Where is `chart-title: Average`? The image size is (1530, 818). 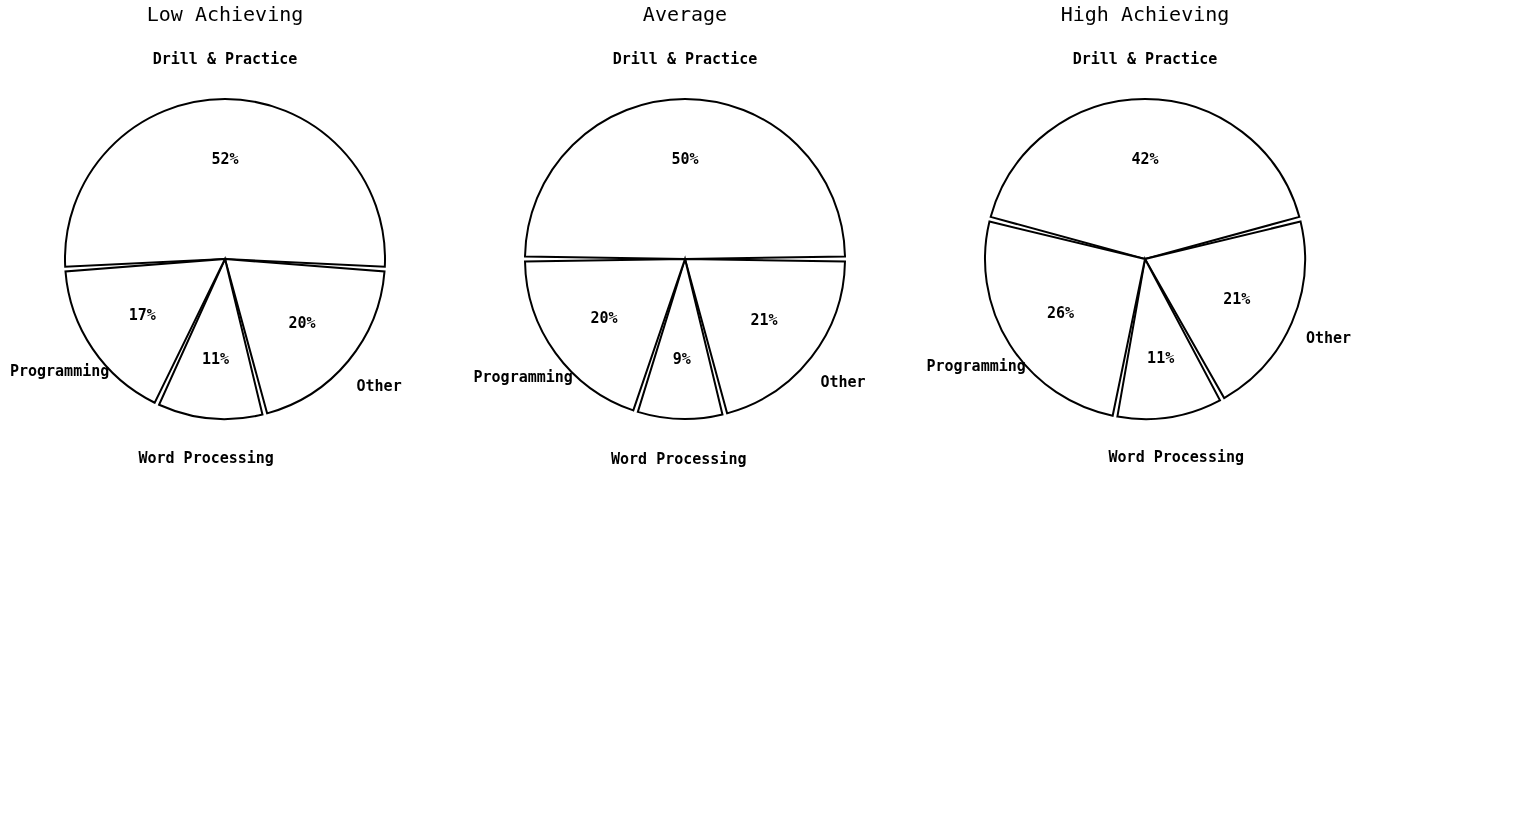 chart-title: Average is located at coordinates (685, 14).